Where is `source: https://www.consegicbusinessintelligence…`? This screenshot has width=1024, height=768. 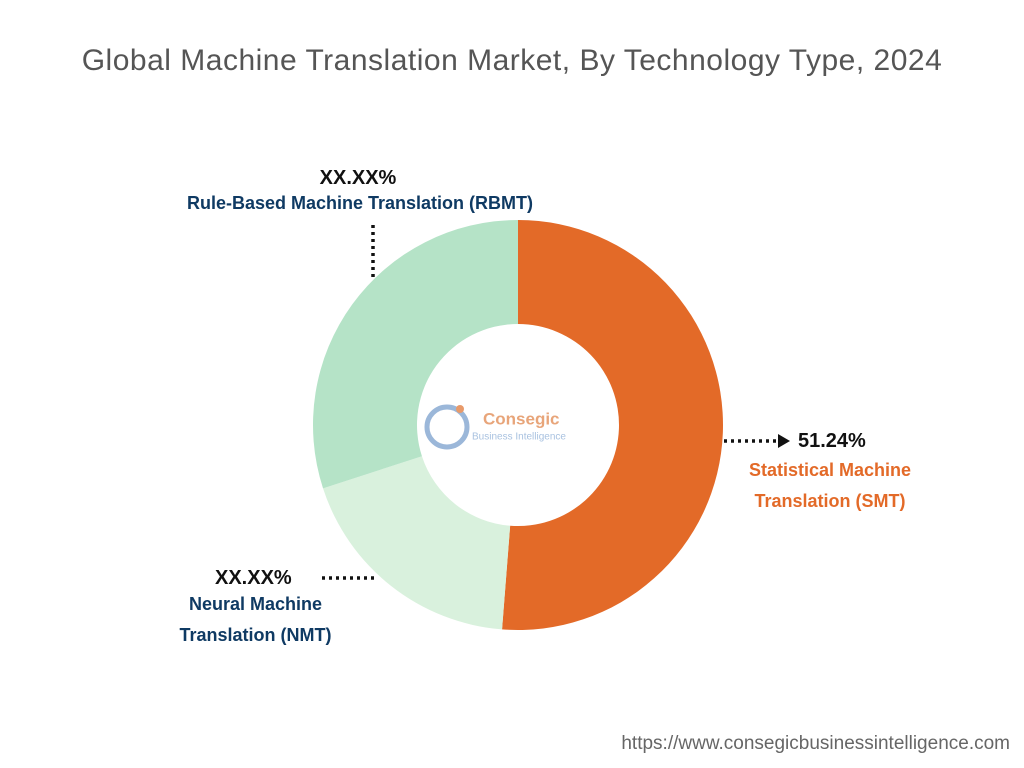 source: https://www.consegicbusinessintelligence… is located at coordinates (815, 743).